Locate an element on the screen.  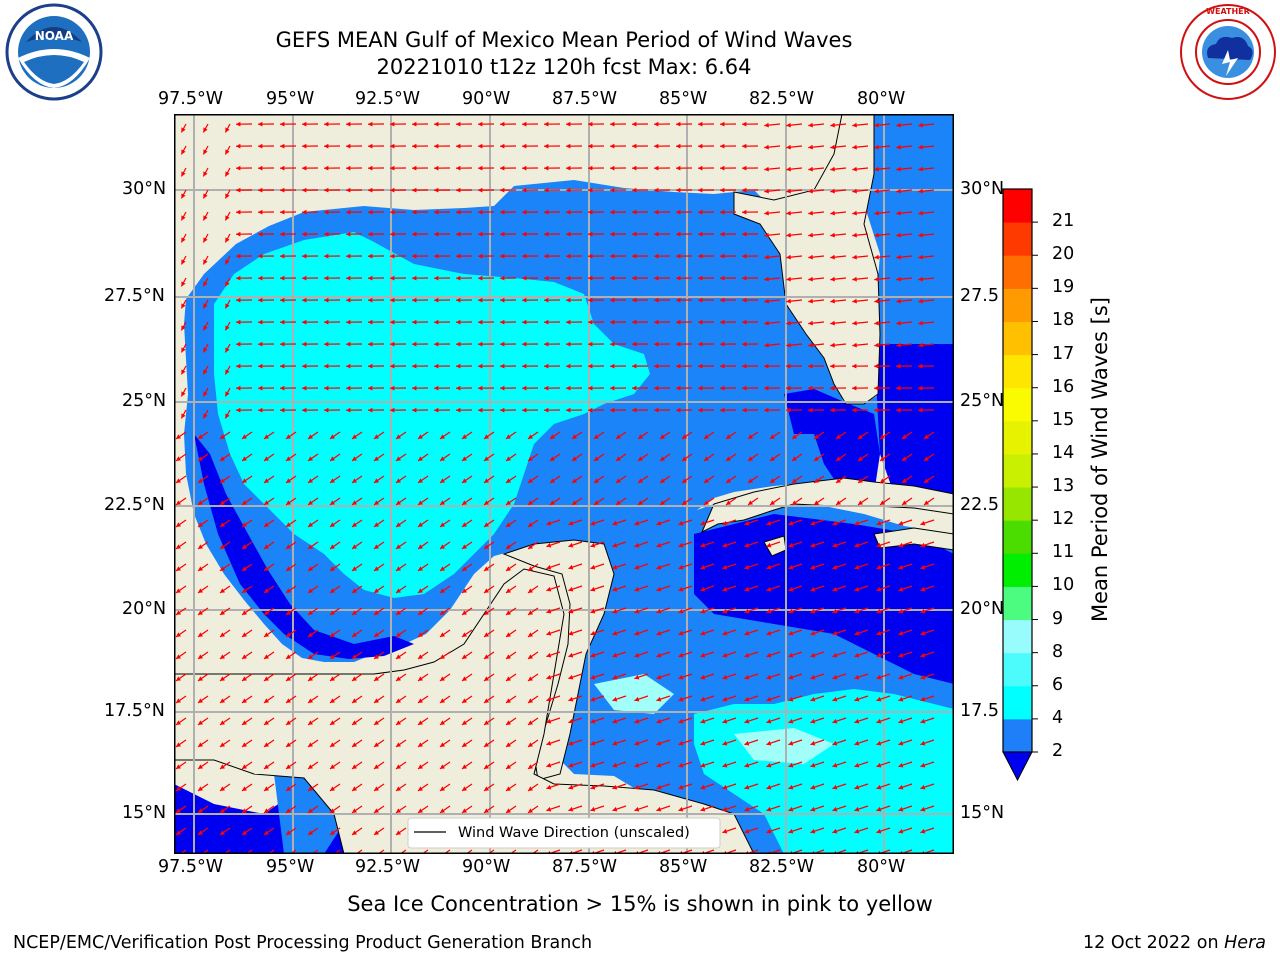
colorbar-tick-label: 17 is located at coordinates (1063, 353).